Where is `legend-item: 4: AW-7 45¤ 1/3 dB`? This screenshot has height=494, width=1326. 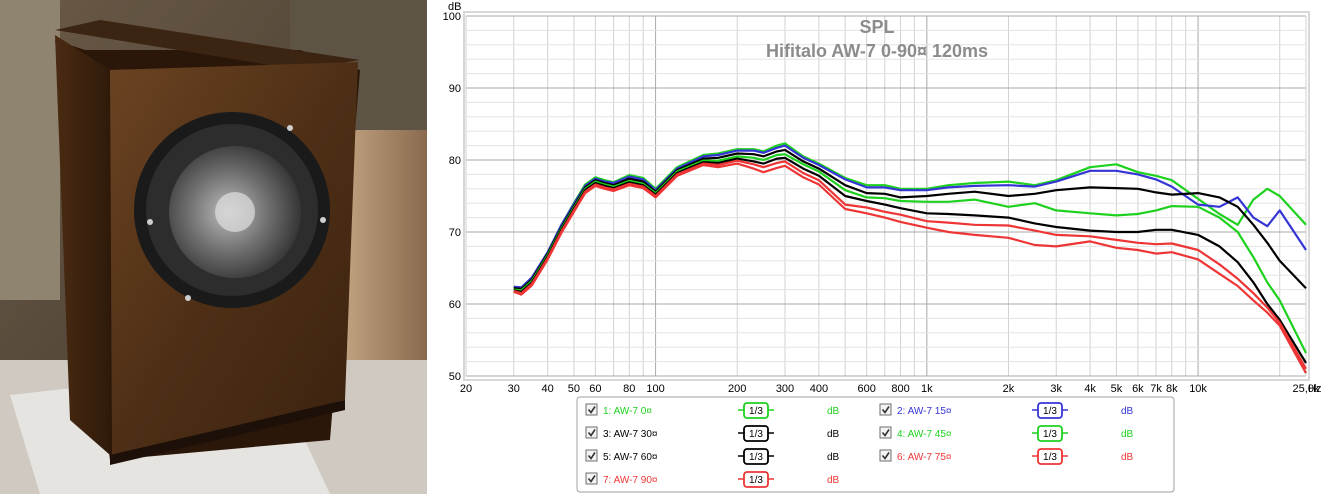 legend-item: 4: AW-7 45¤ 1/3 dB is located at coordinates (1006, 433).